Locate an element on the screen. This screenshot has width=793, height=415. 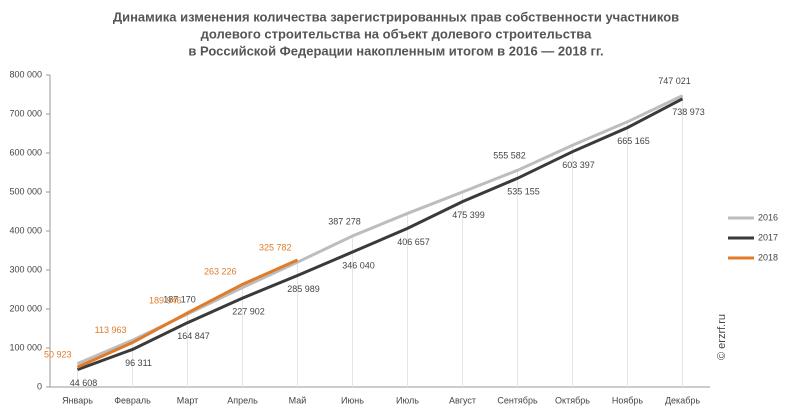
x-tick-label: Август is located at coordinates (462, 400).